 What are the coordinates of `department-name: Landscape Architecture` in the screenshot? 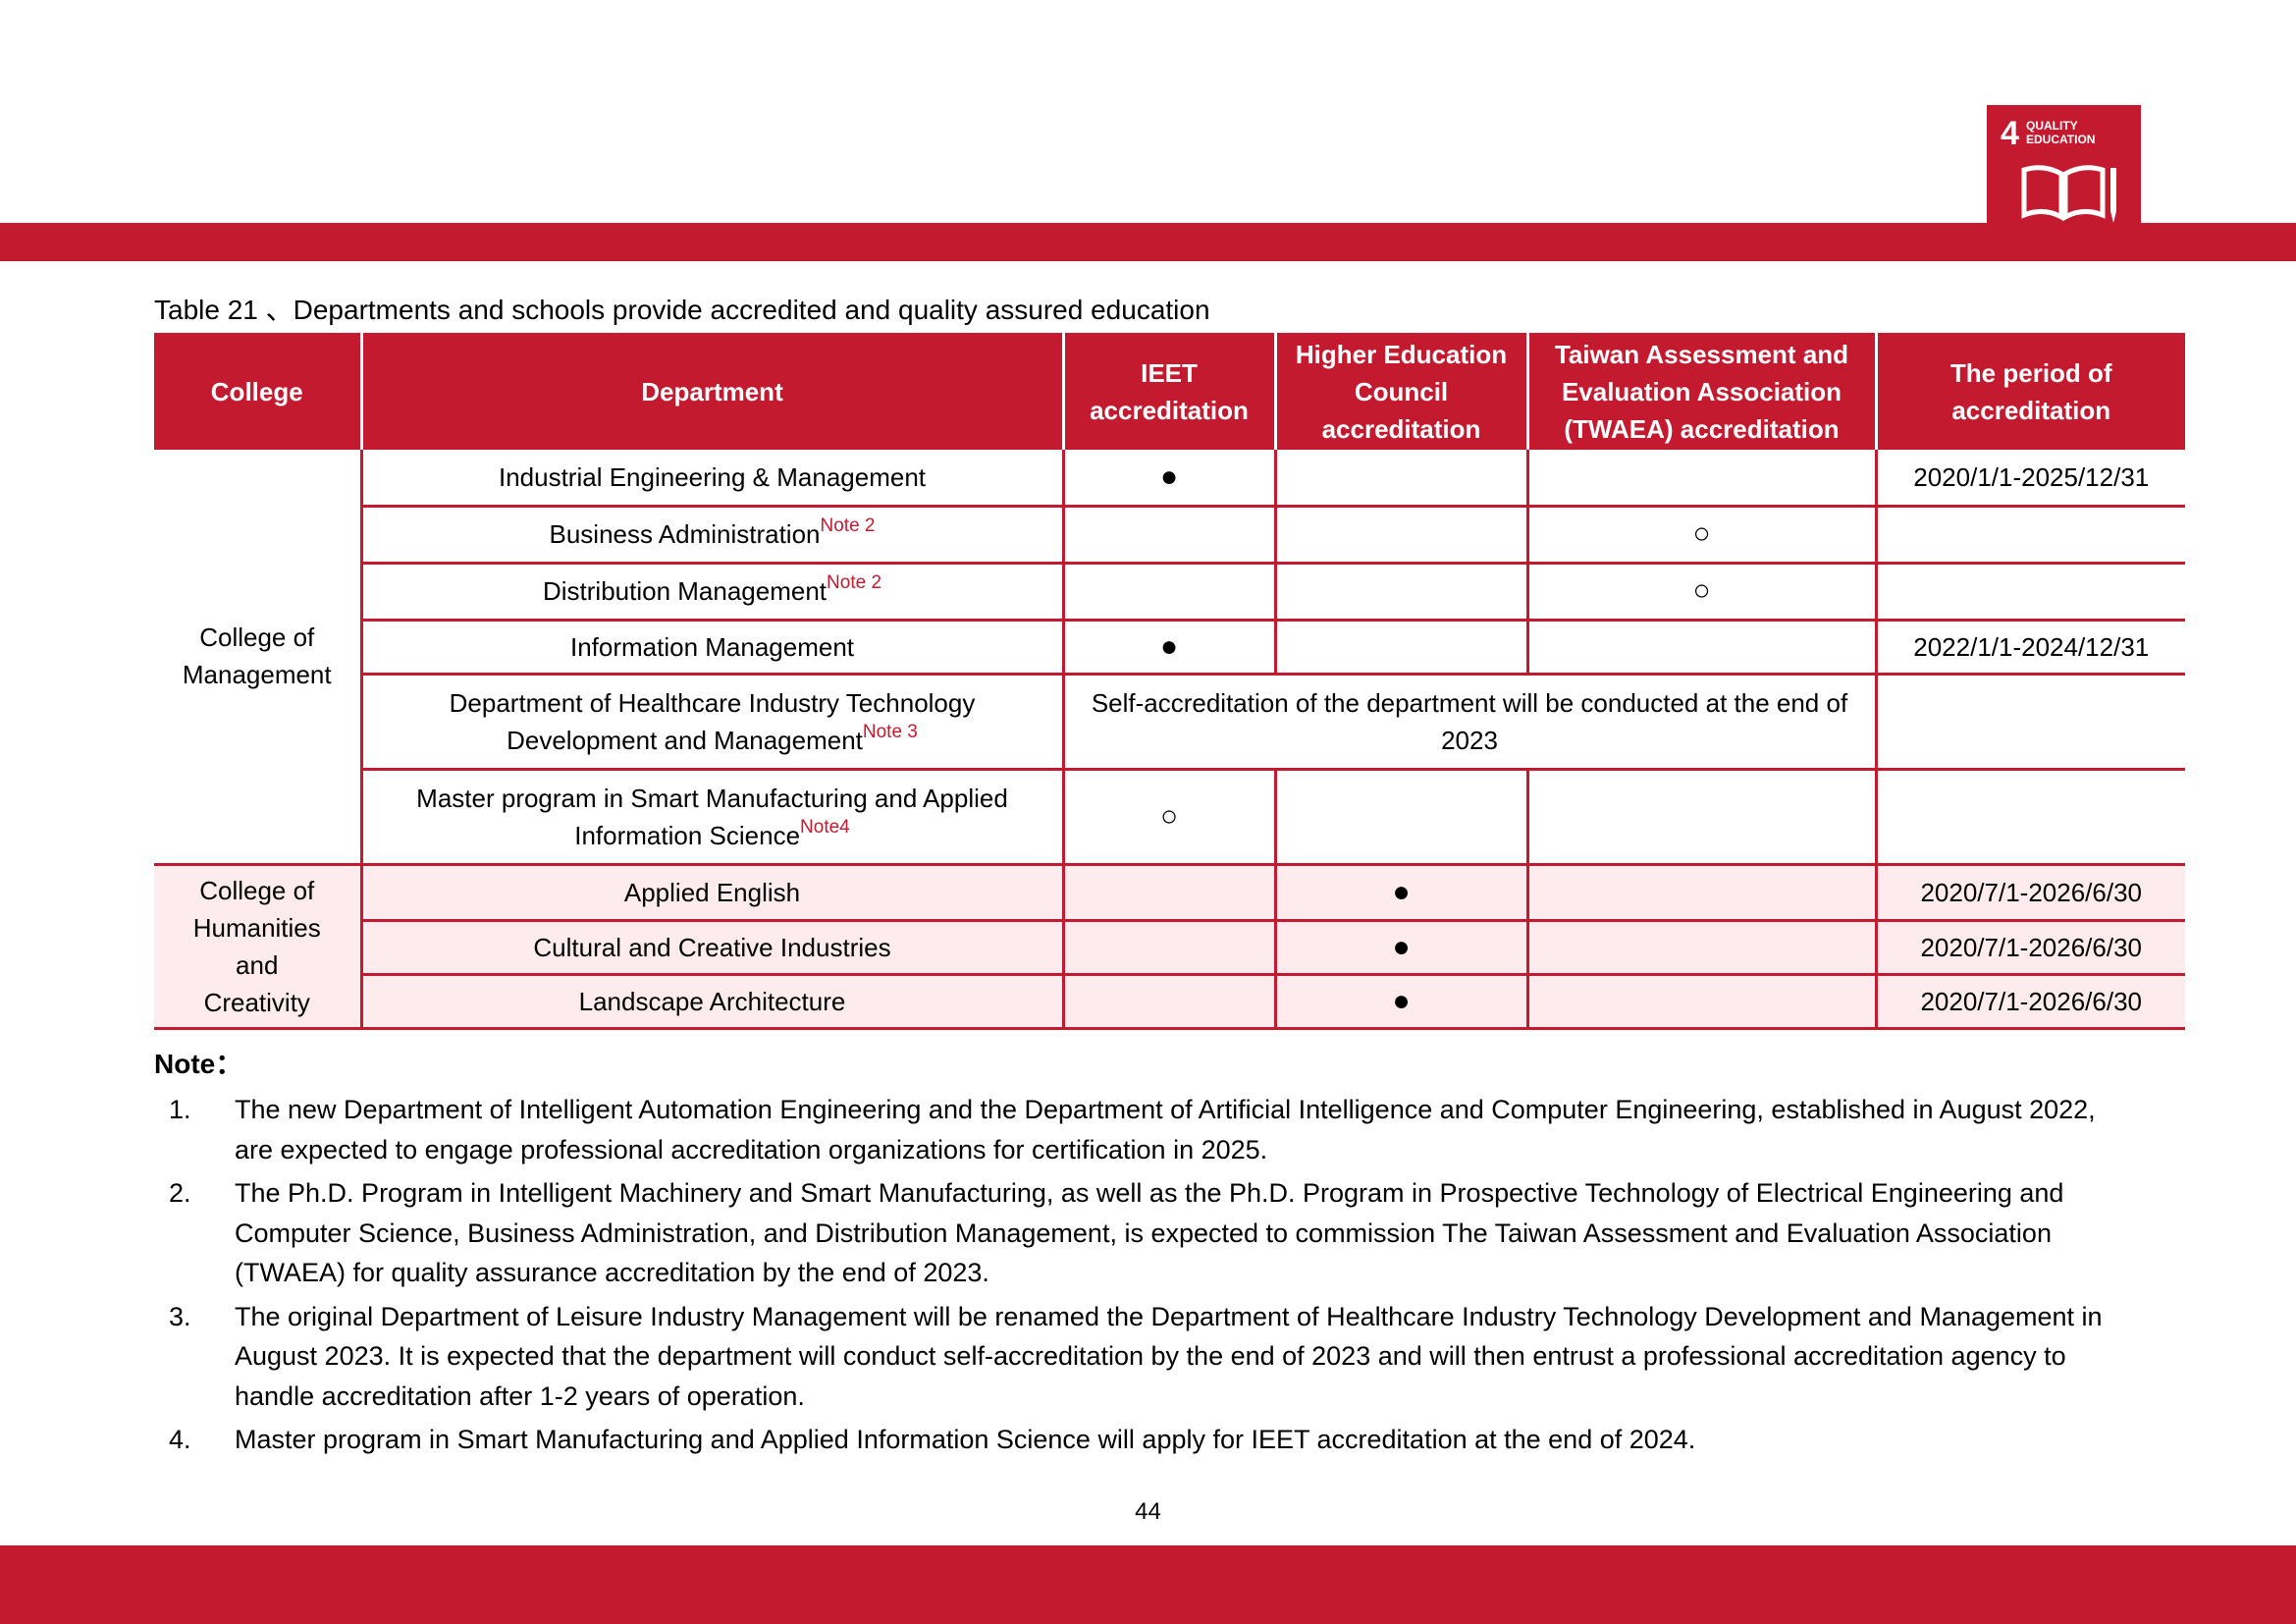 It's located at (712, 1001).